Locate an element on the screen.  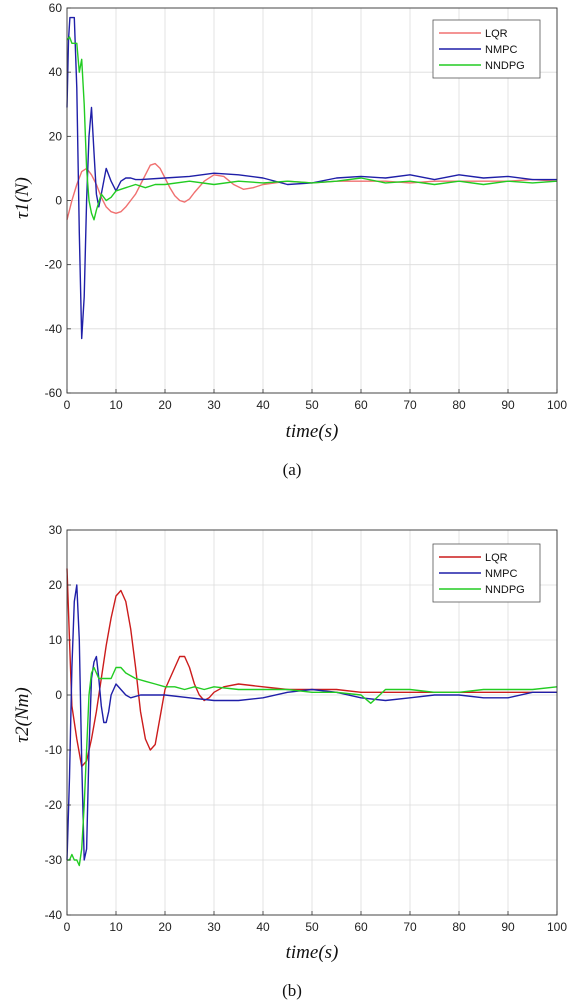
y-tick-label: -30 is located at coordinates (54, 860).